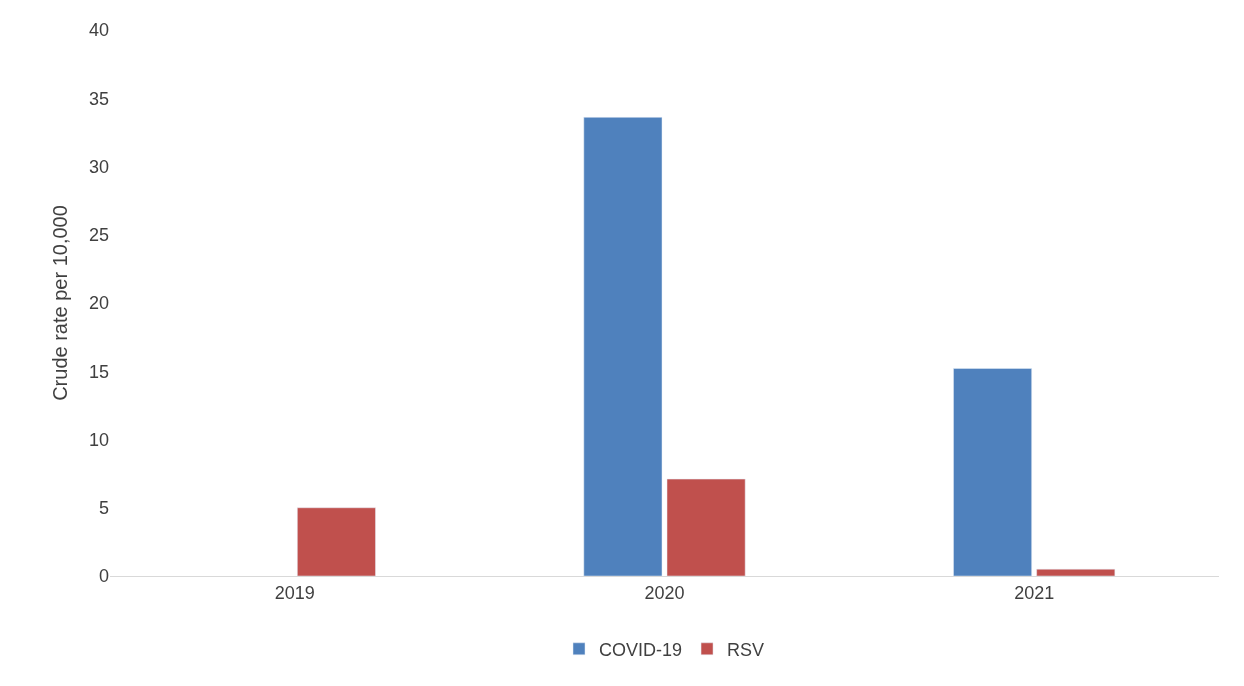 The width and height of the screenshot is (1244, 686). What do you see at coordinates (98, 371) in the screenshot?
I see `y-tick-label: 15` at bounding box center [98, 371].